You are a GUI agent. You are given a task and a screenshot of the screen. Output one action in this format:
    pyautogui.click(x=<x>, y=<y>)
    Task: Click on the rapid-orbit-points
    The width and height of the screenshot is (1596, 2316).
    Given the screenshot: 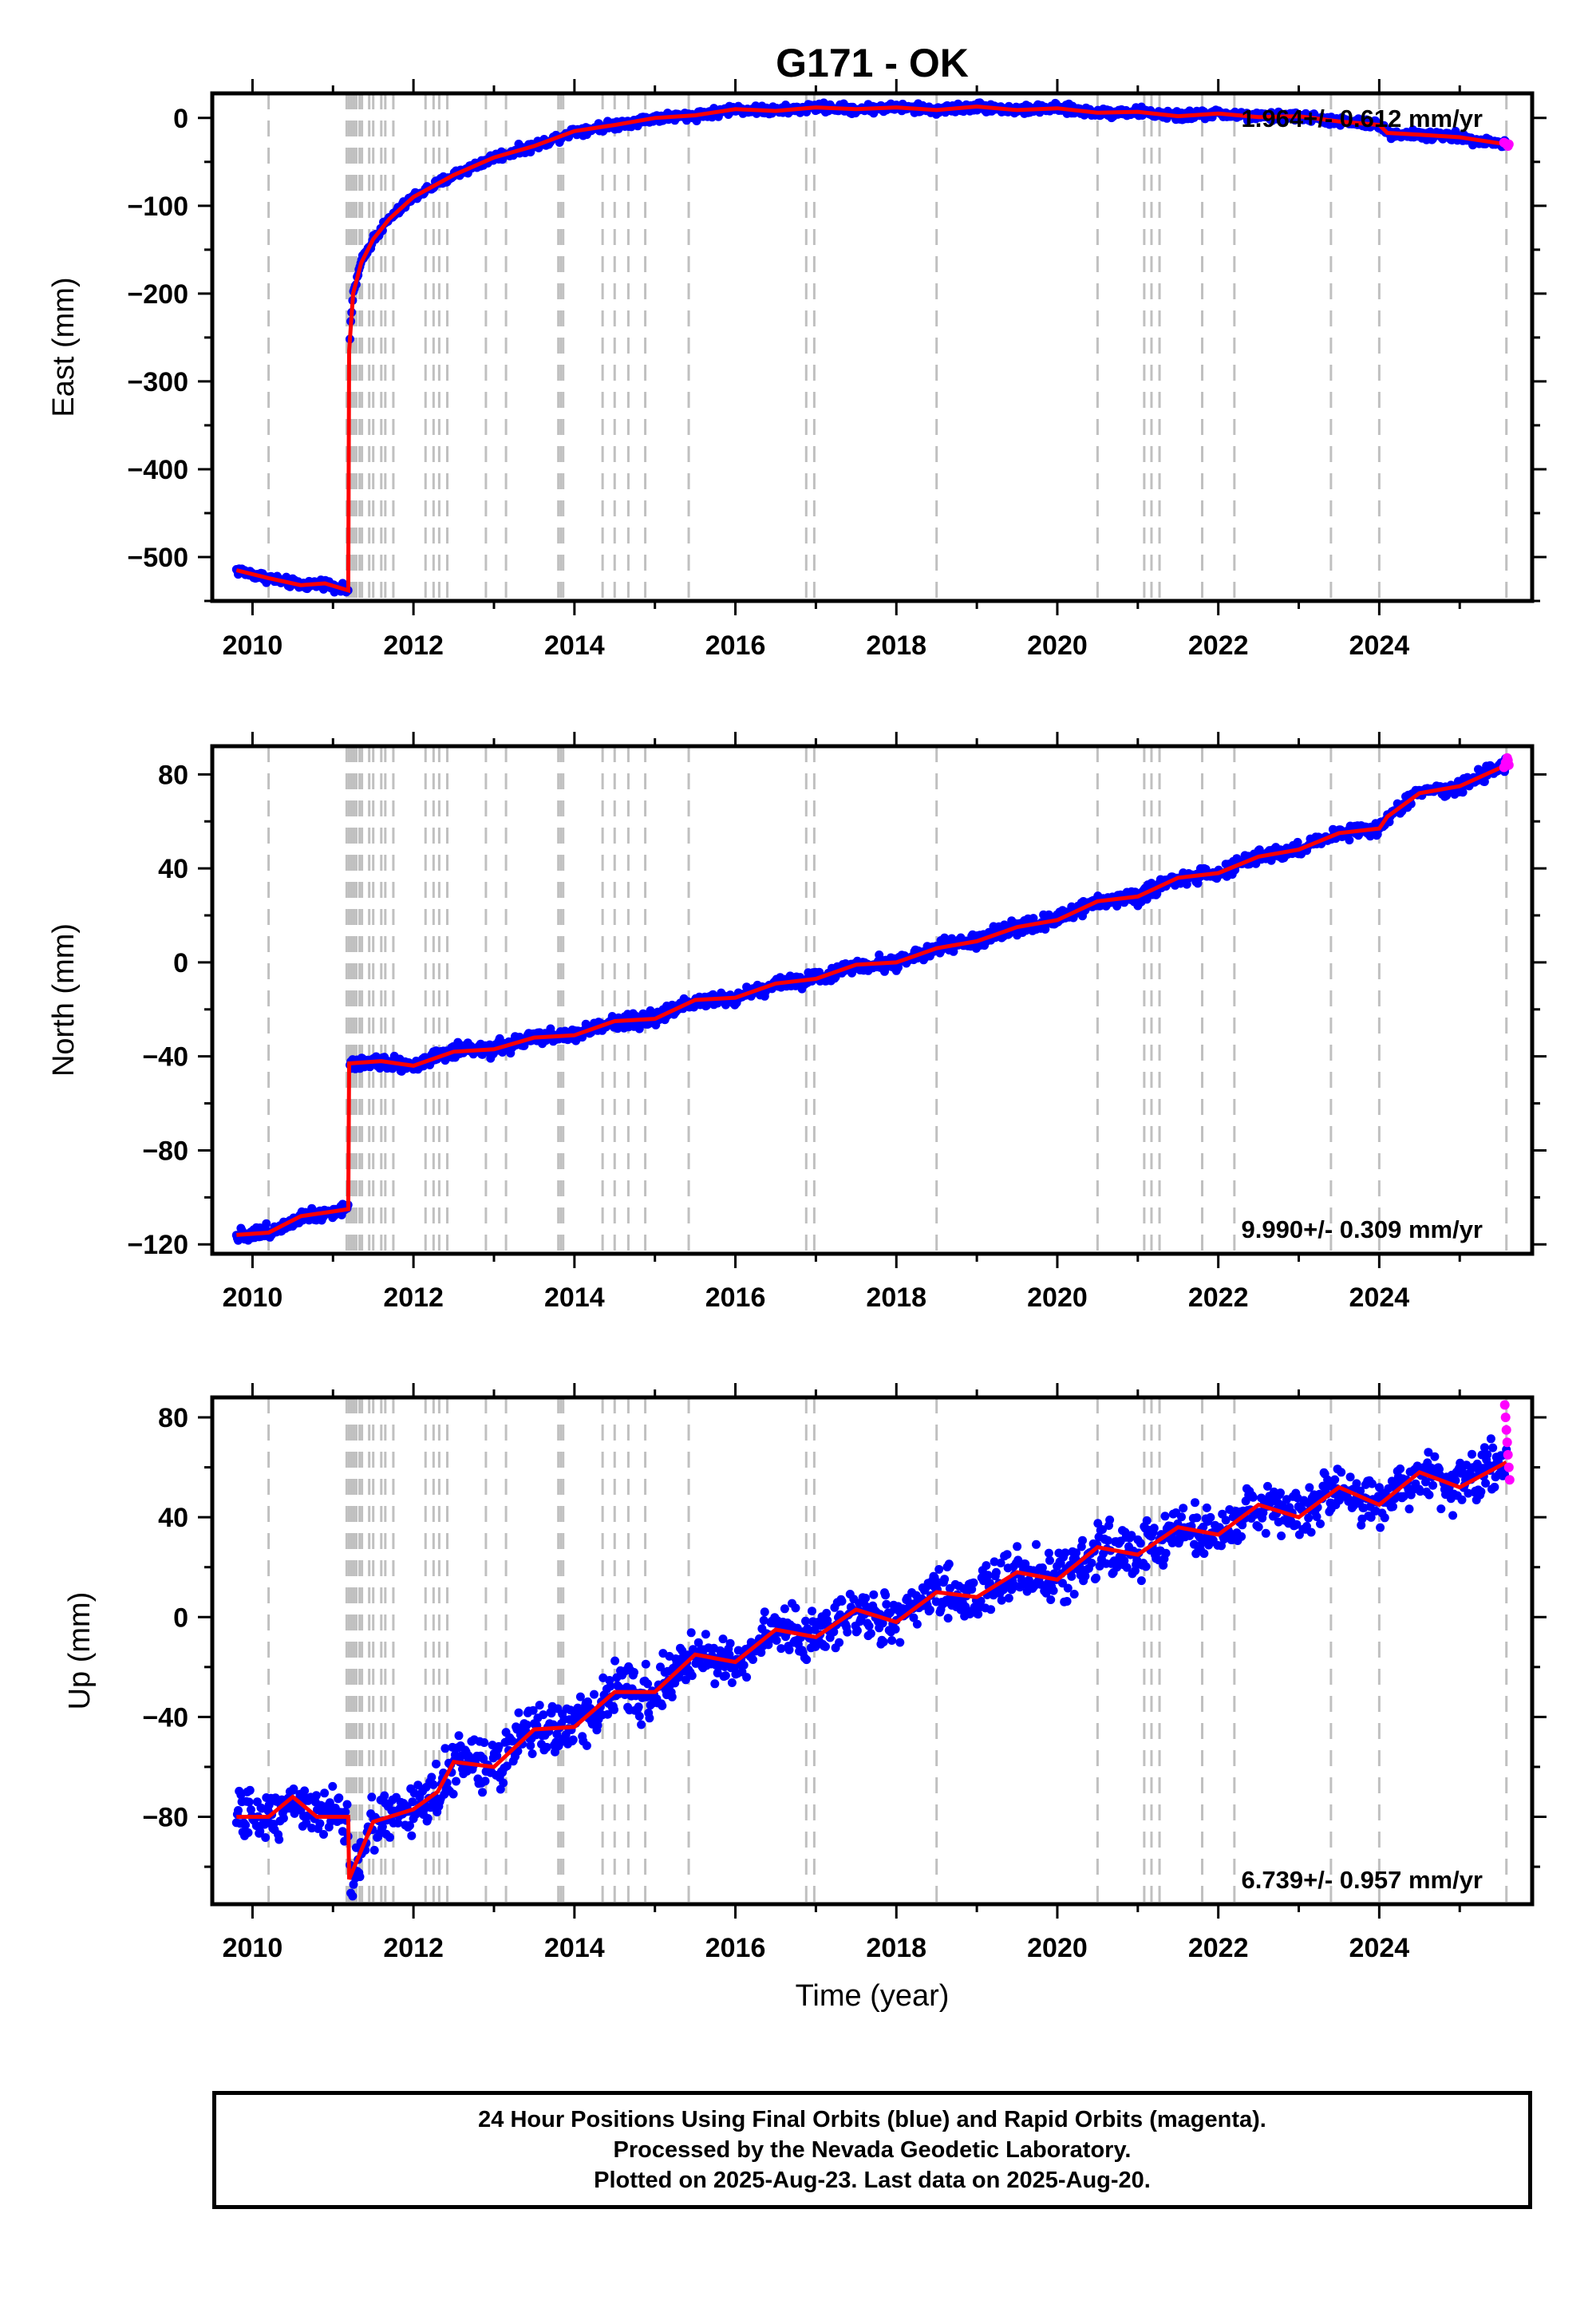 What is the action you would take?
    pyautogui.click(x=1507, y=1442)
    